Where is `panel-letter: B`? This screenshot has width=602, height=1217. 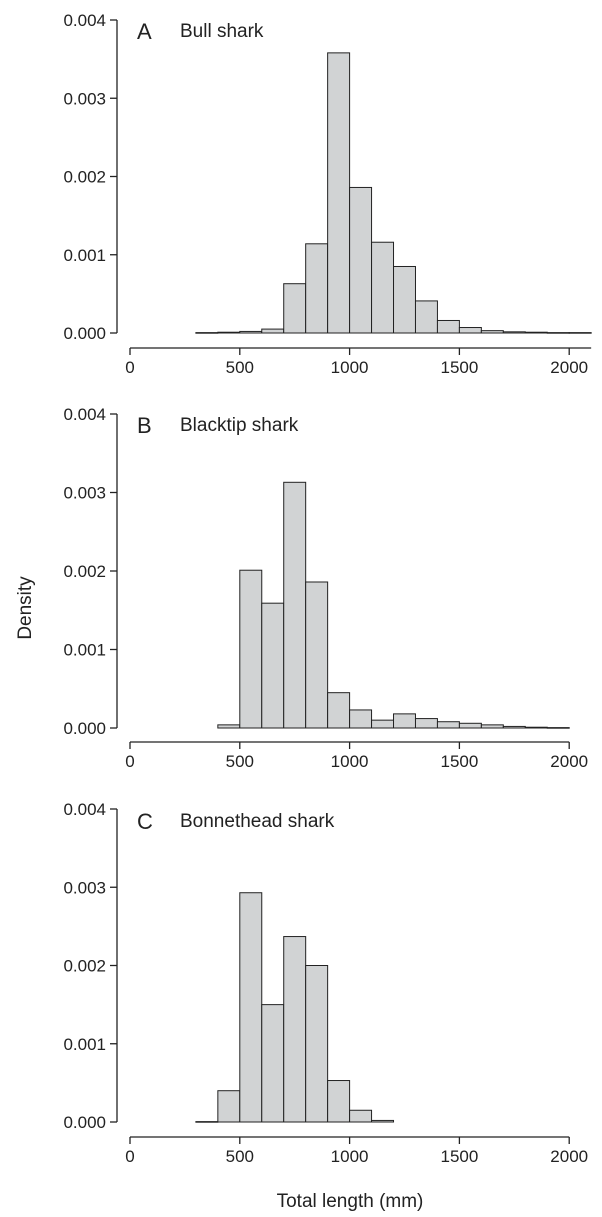 panel-letter: B is located at coordinates (144, 425).